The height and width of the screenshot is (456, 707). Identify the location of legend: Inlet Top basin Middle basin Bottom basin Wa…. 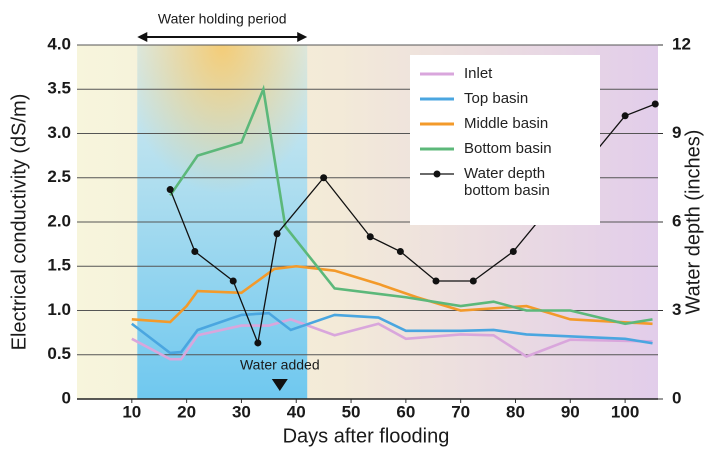
(505, 140).